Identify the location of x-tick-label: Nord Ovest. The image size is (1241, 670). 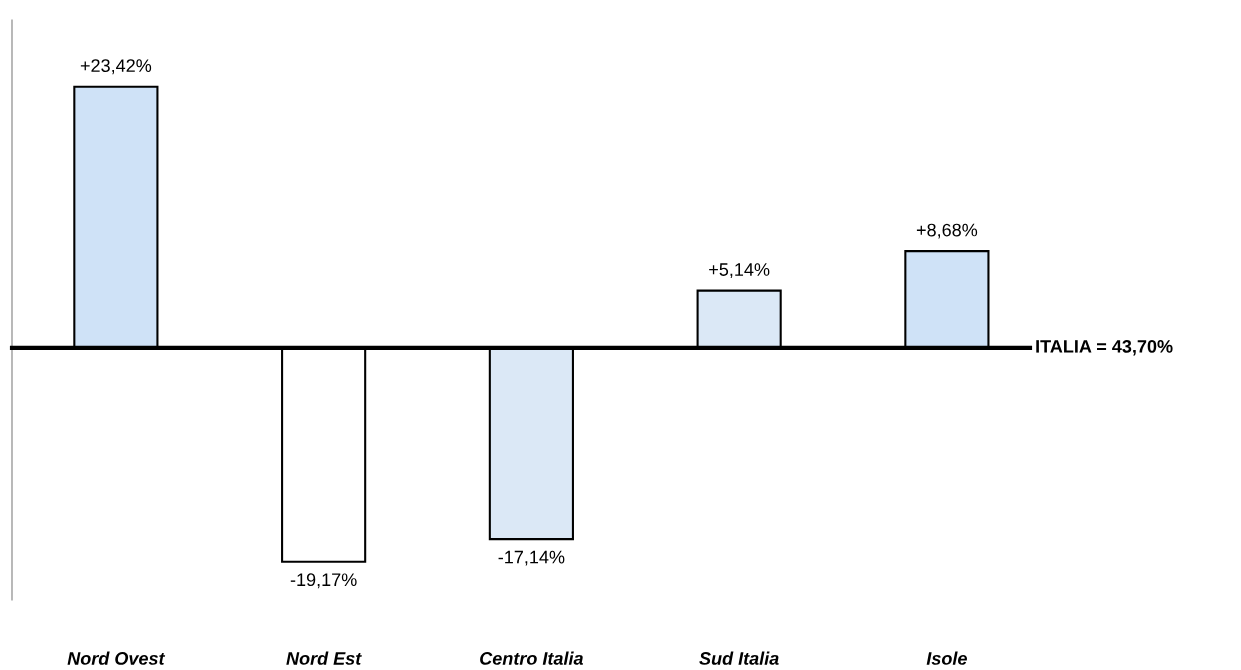
(116, 658).